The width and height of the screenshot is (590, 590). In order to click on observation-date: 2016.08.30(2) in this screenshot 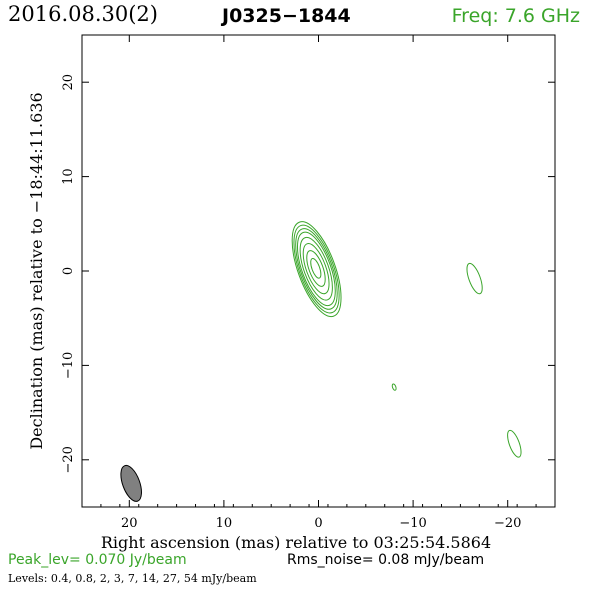, I will do `click(83, 14)`.